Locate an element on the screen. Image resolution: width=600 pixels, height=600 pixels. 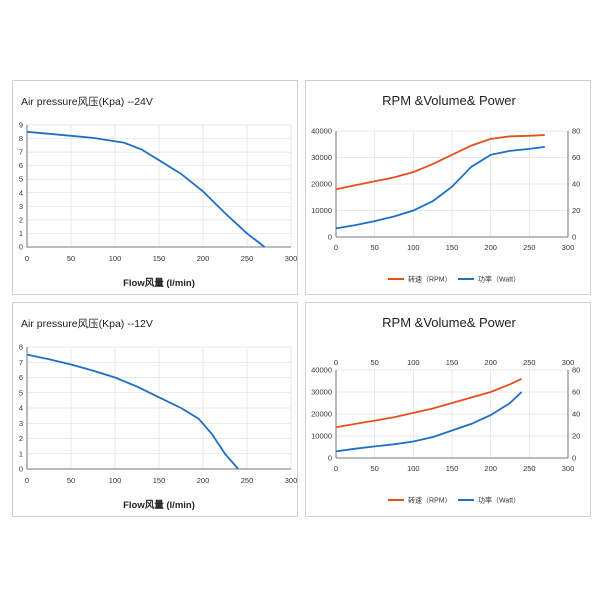
x-tick-label-top: 0 is located at coordinates (336, 362).